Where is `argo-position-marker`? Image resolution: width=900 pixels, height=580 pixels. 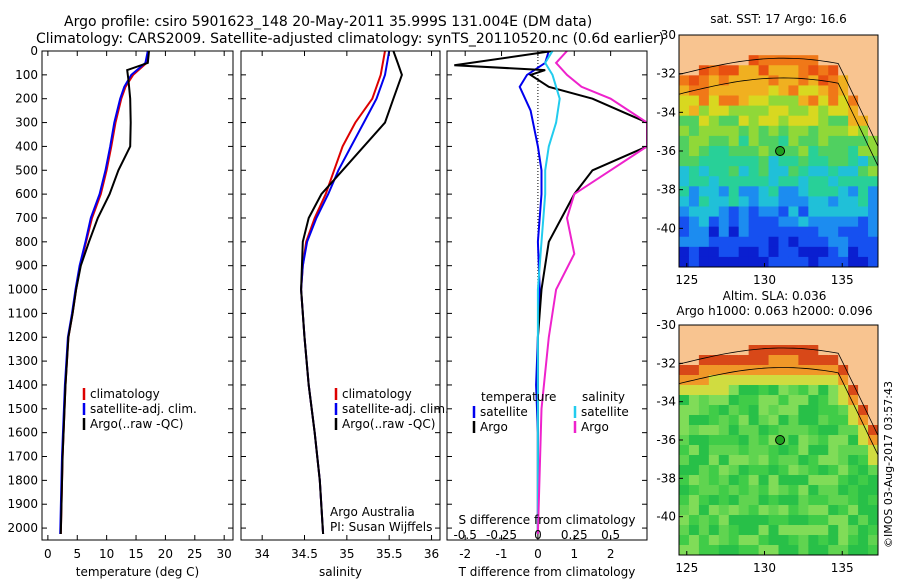 argo-position-marker is located at coordinates (780, 440).